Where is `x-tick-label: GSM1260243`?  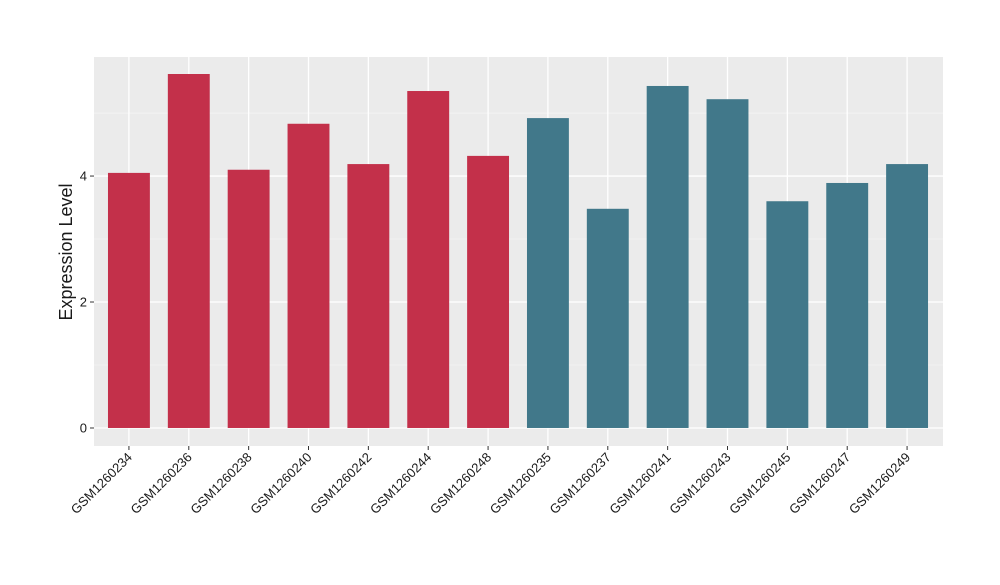 x-tick-label: GSM1260243 is located at coordinates (699, 483).